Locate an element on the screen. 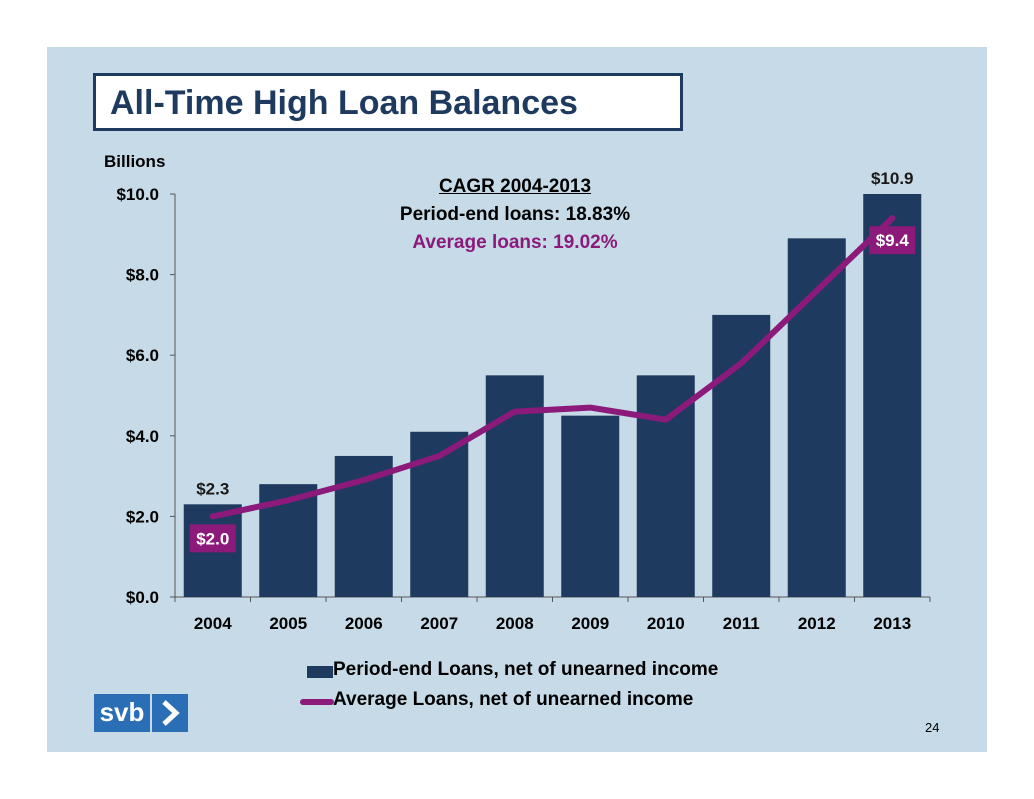  x-tick-label: 2005 is located at coordinates (288, 623).